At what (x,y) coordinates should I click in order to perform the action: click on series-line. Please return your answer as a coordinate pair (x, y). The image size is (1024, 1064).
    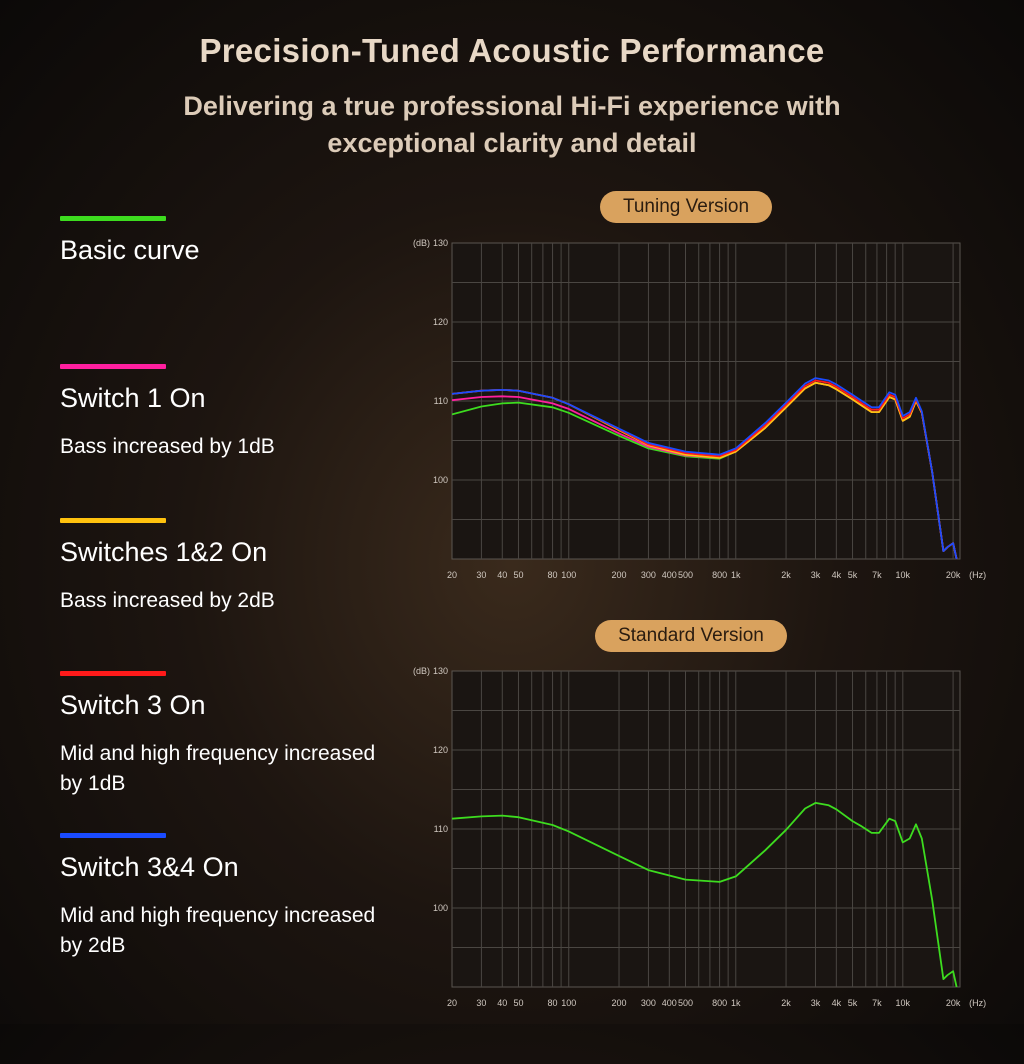
    Looking at the image, I should click on (705, 894).